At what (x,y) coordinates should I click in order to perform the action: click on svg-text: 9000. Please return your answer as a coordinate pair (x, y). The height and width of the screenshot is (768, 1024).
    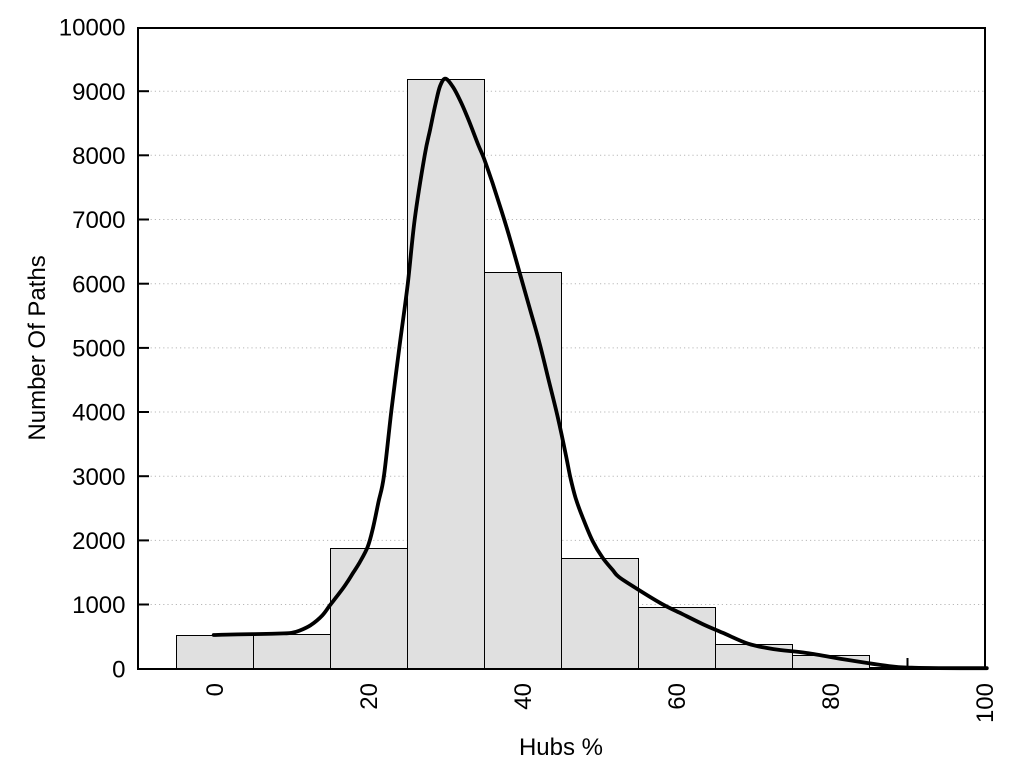
    Looking at the image, I should click on (98, 92).